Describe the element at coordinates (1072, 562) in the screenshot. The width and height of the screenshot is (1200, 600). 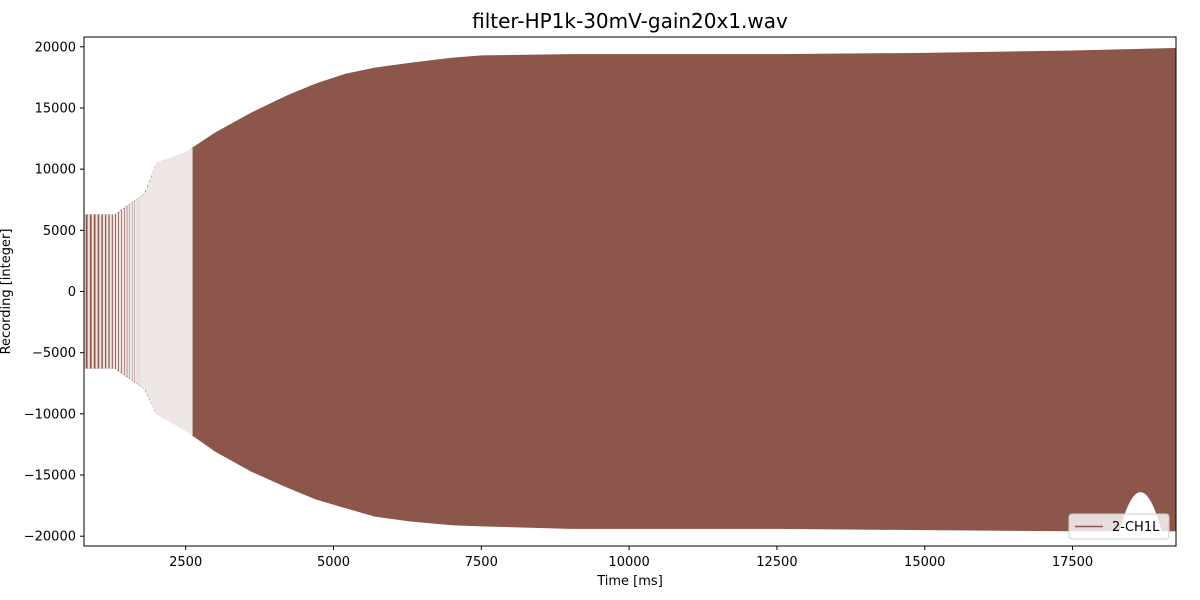
I see `x-tick-label: 17500` at that location.